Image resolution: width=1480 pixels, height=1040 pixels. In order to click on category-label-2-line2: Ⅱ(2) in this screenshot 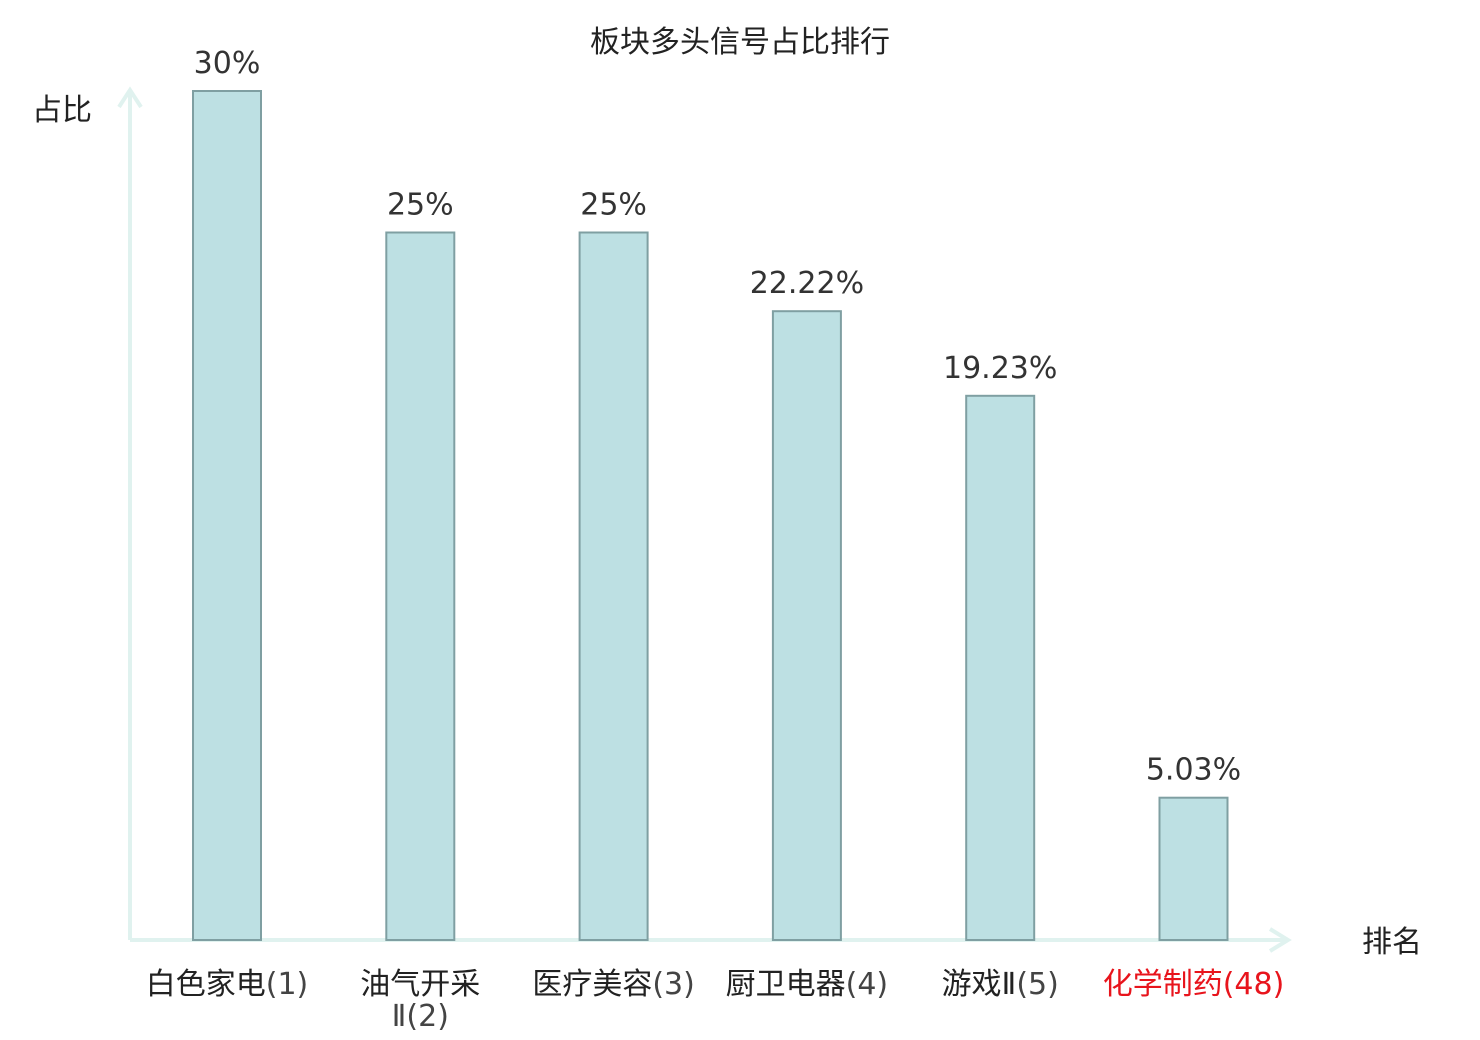, I will do `click(420, 1016)`.